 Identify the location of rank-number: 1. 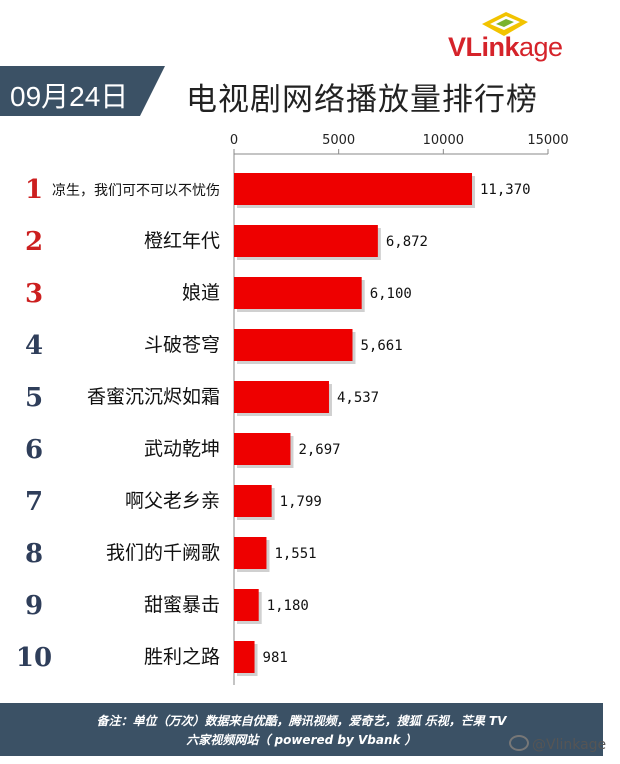
(34, 190).